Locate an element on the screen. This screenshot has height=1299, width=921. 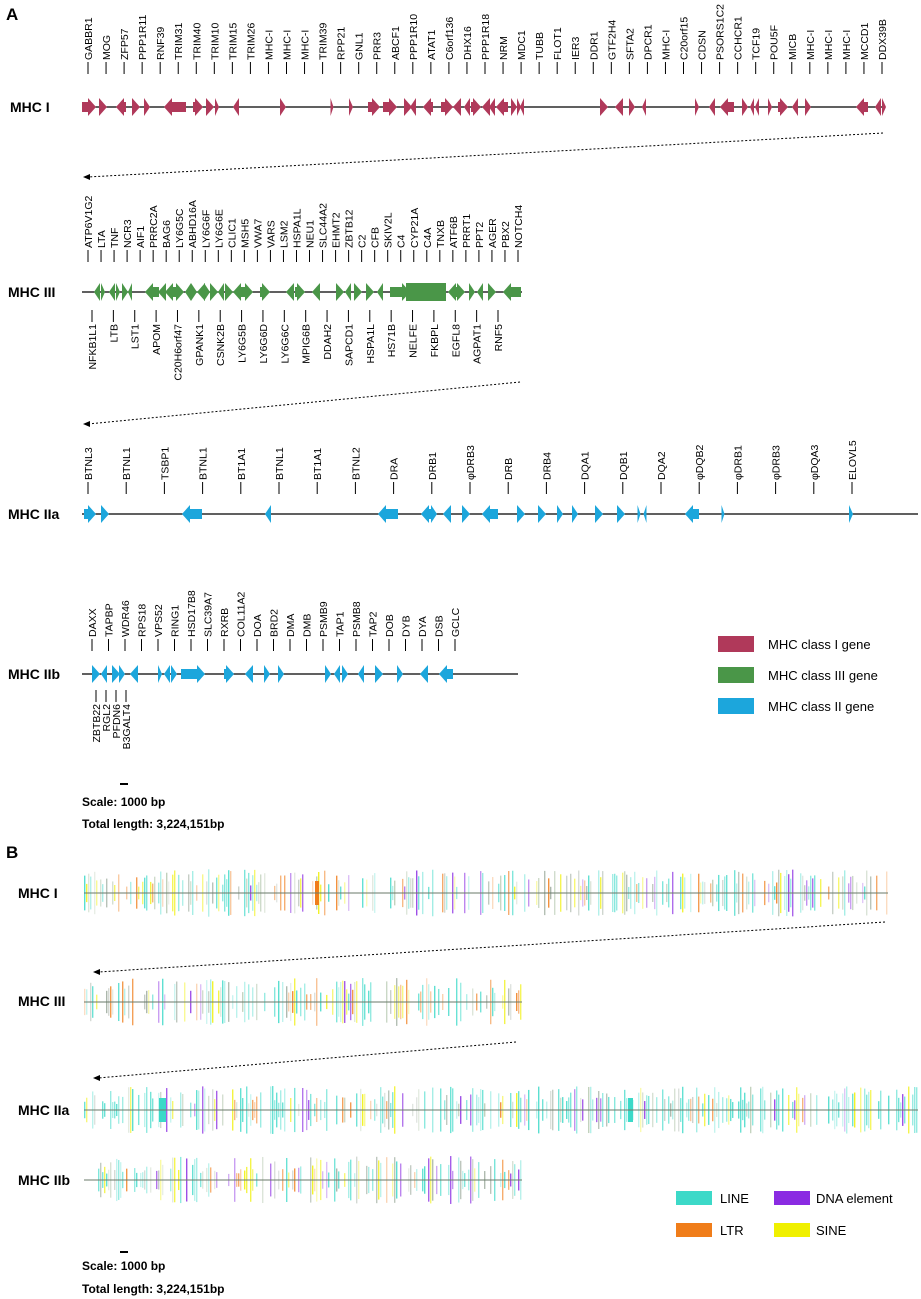
gene-label: TCF19 is located at coordinates (757, 44).